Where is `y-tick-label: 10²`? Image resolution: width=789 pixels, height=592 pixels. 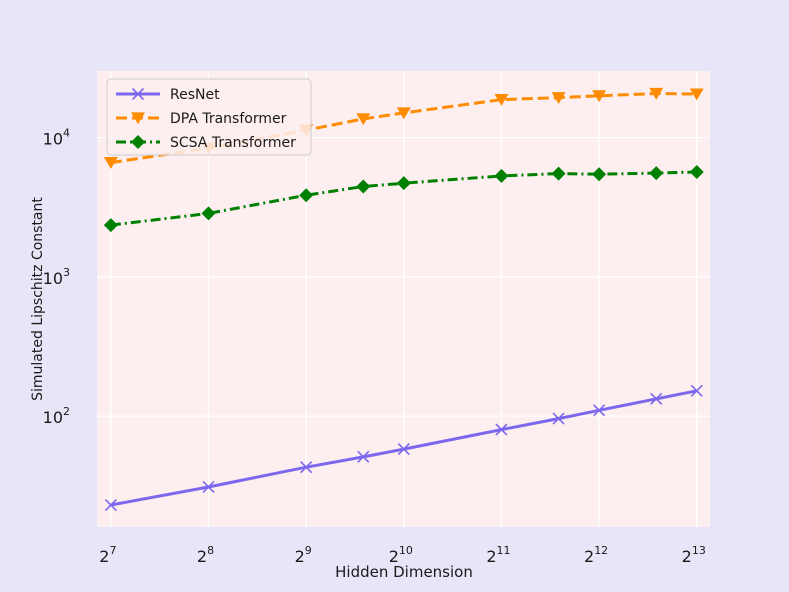 y-tick-label: 10² is located at coordinates (56, 416).